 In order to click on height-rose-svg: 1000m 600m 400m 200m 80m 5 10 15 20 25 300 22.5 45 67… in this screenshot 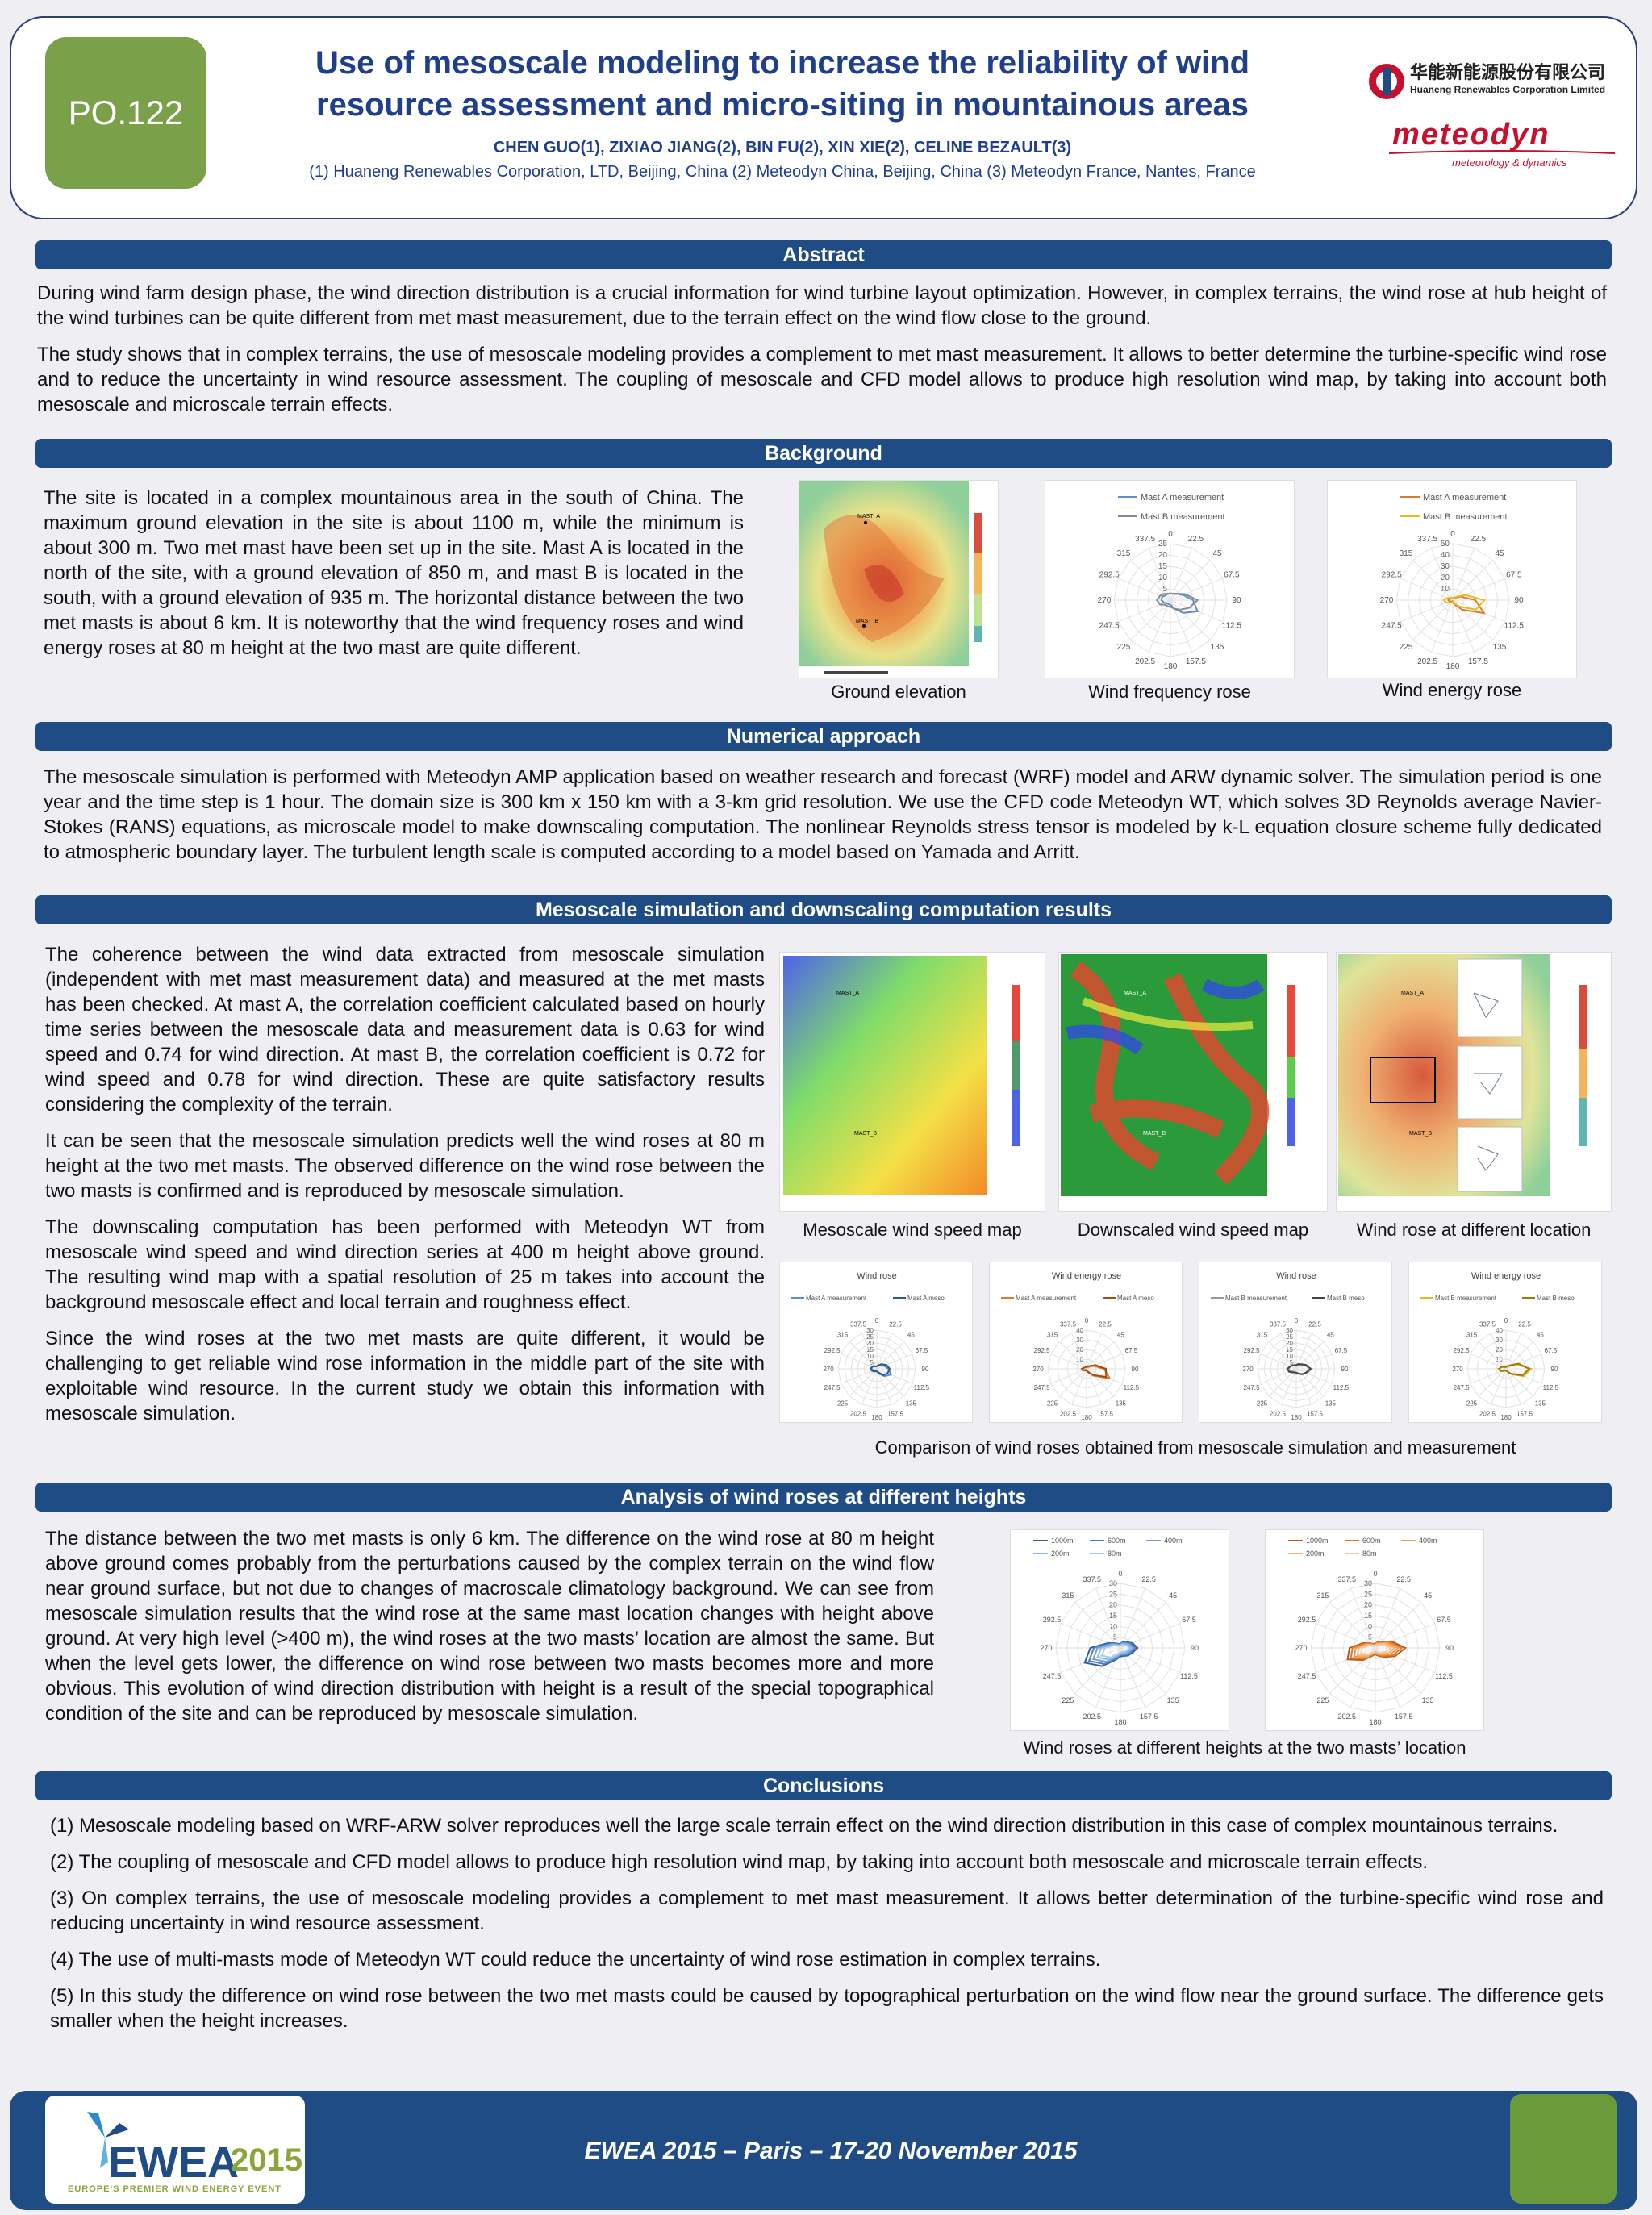, I will do `click(1371, 1631)`.